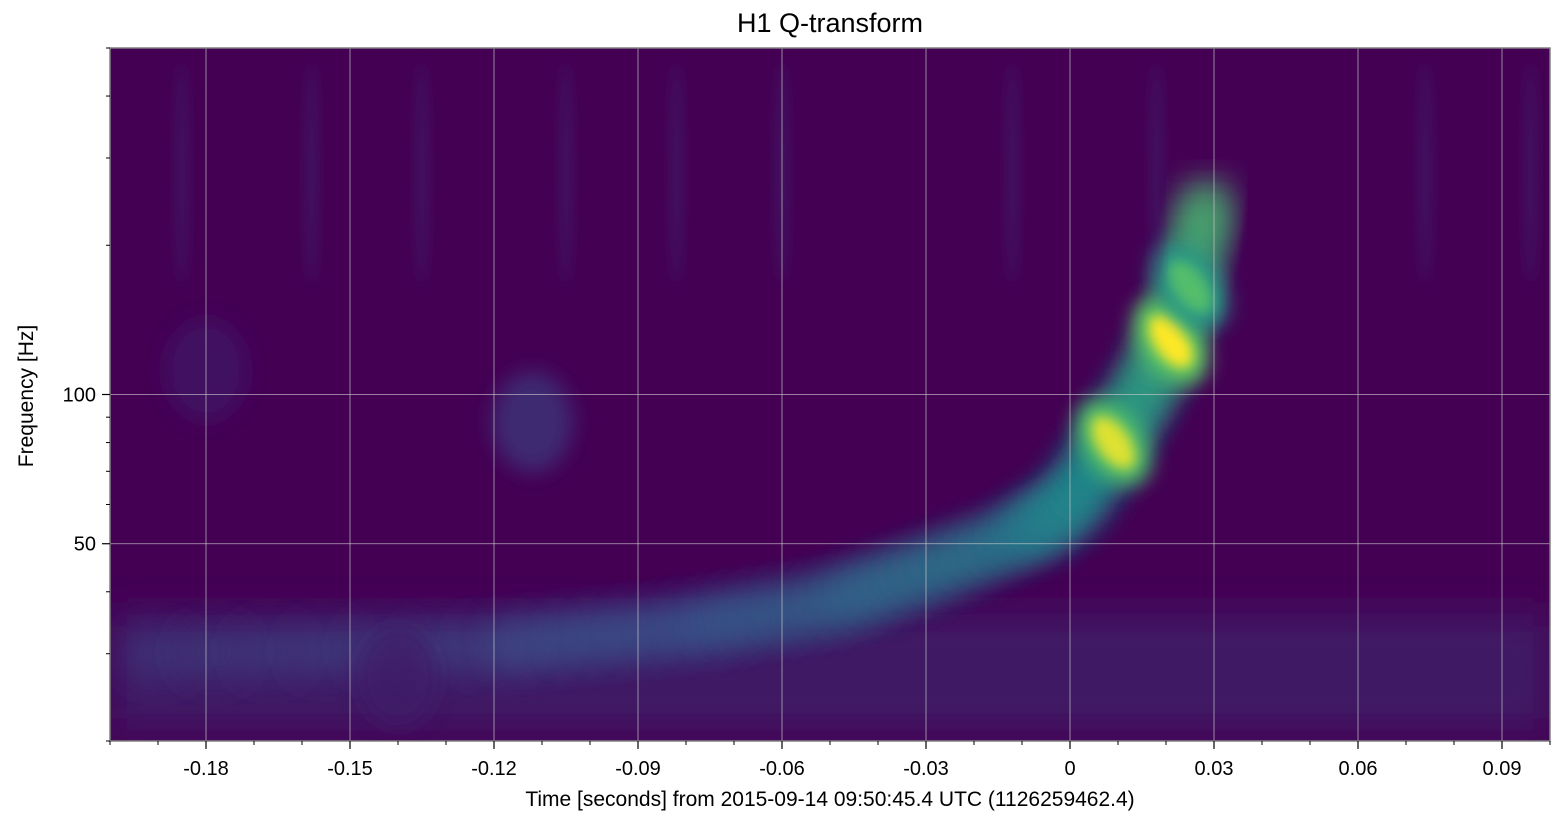 Image resolution: width=1564 pixels, height=828 pixels. I want to click on x-tick-label: 0.03, so click(1214, 769).